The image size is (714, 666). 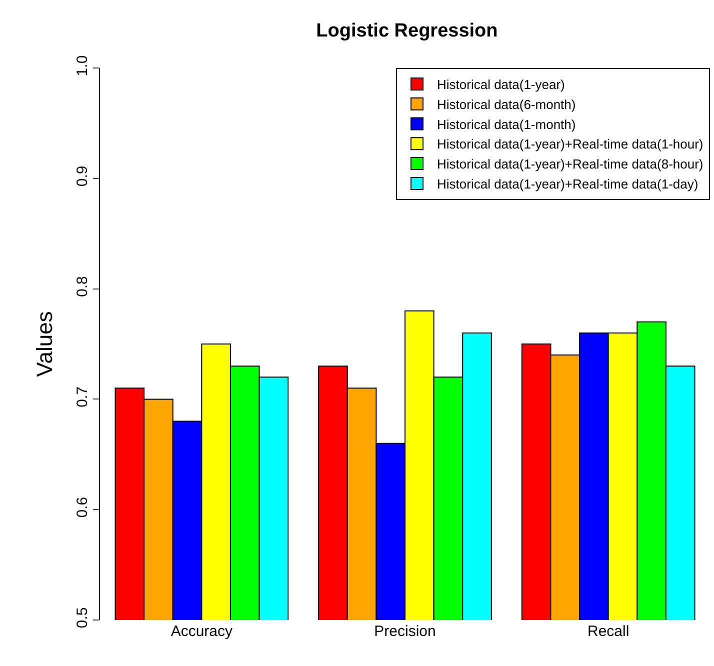 I want to click on y-tick-label: 0.7, so click(x=82, y=397).